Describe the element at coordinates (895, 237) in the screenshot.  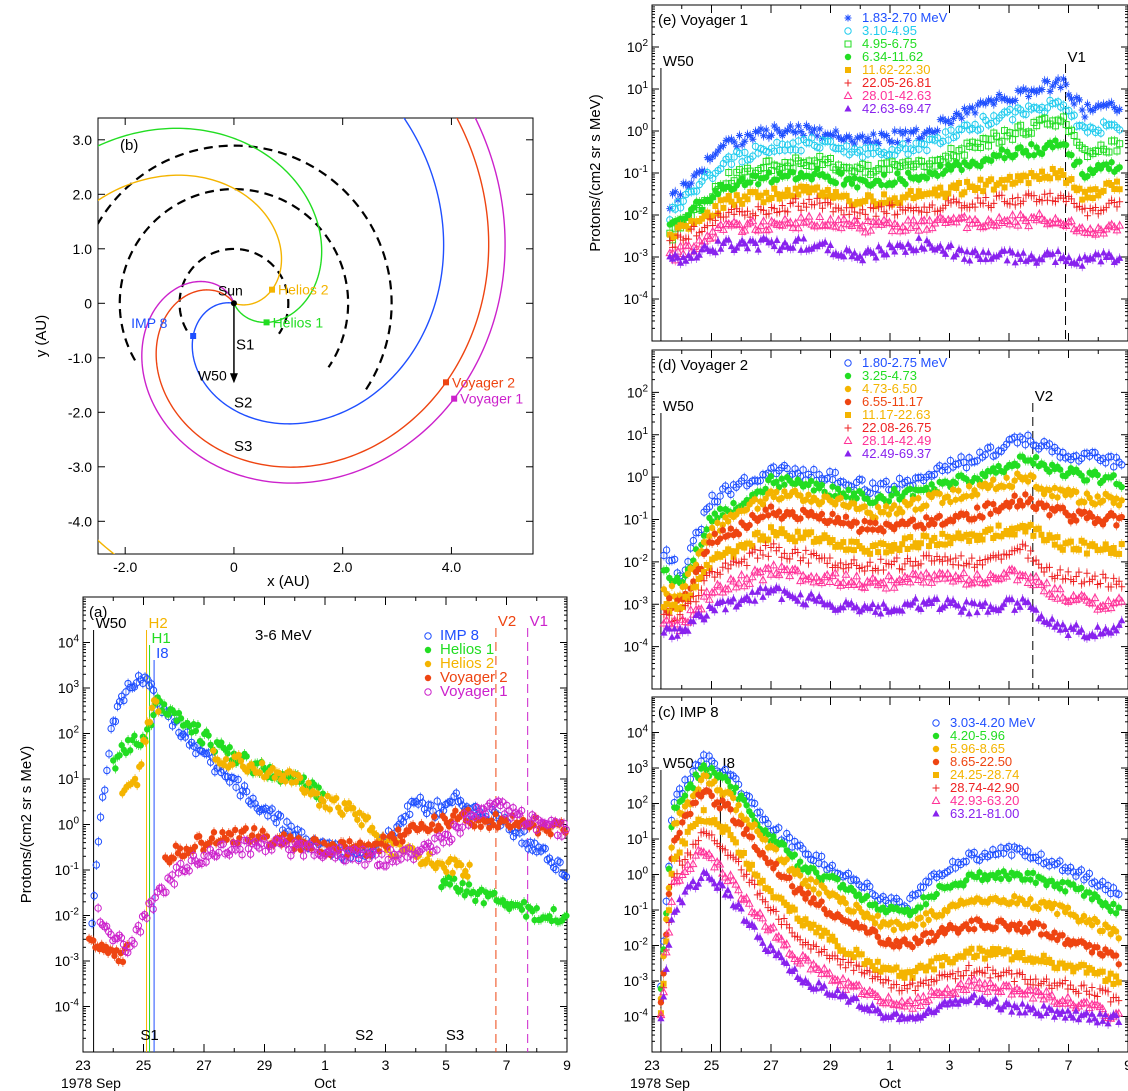
I see `channel-series` at that location.